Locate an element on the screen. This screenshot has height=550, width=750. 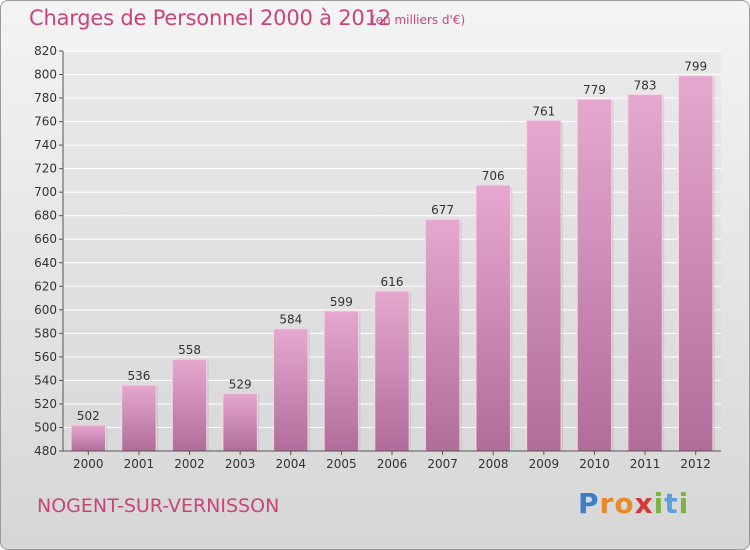
bar-2009 is located at coordinates (544, 285).